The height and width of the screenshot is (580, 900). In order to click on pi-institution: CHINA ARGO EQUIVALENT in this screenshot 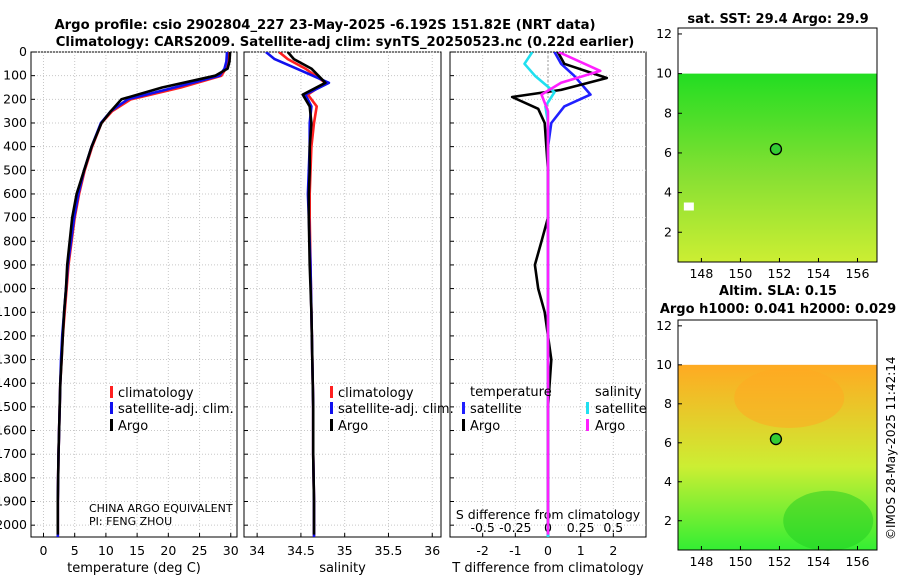, I will do `click(161, 508)`.